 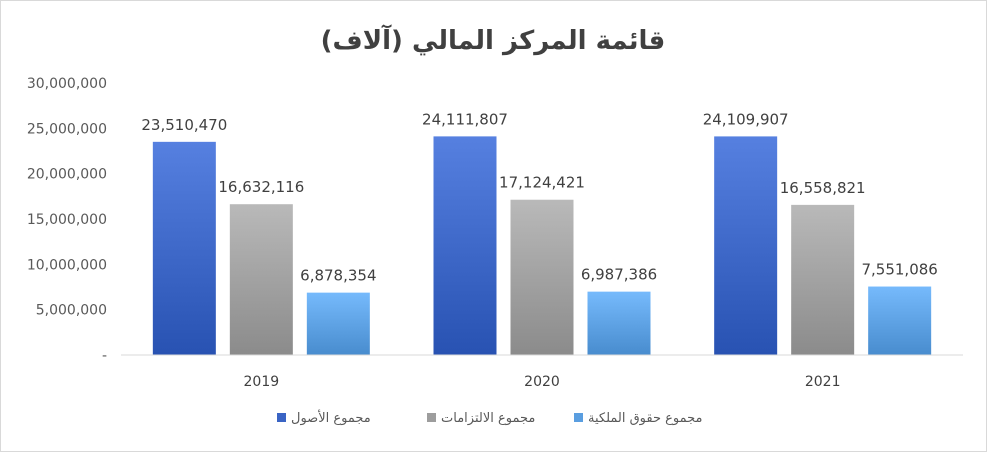 I want to click on data-label: 16,558,821, so click(x=823, y=188).